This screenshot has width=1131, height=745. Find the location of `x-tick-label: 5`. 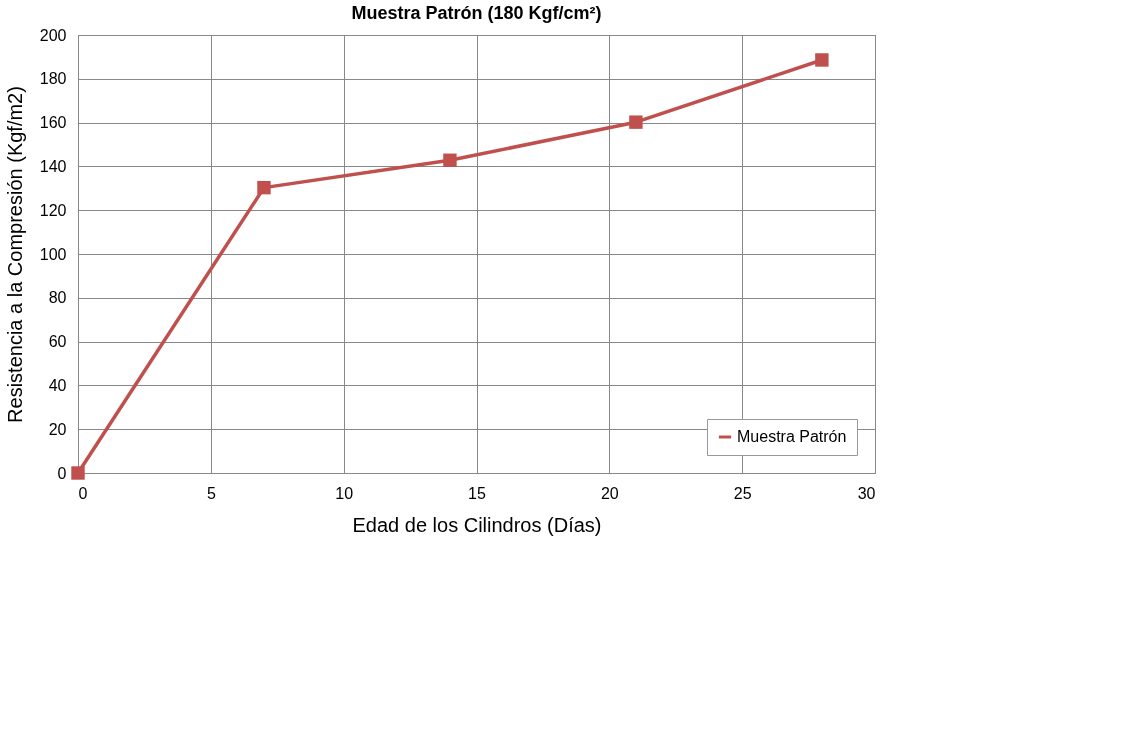

x-tick-label: 5 is located at coordinates (211, 493).